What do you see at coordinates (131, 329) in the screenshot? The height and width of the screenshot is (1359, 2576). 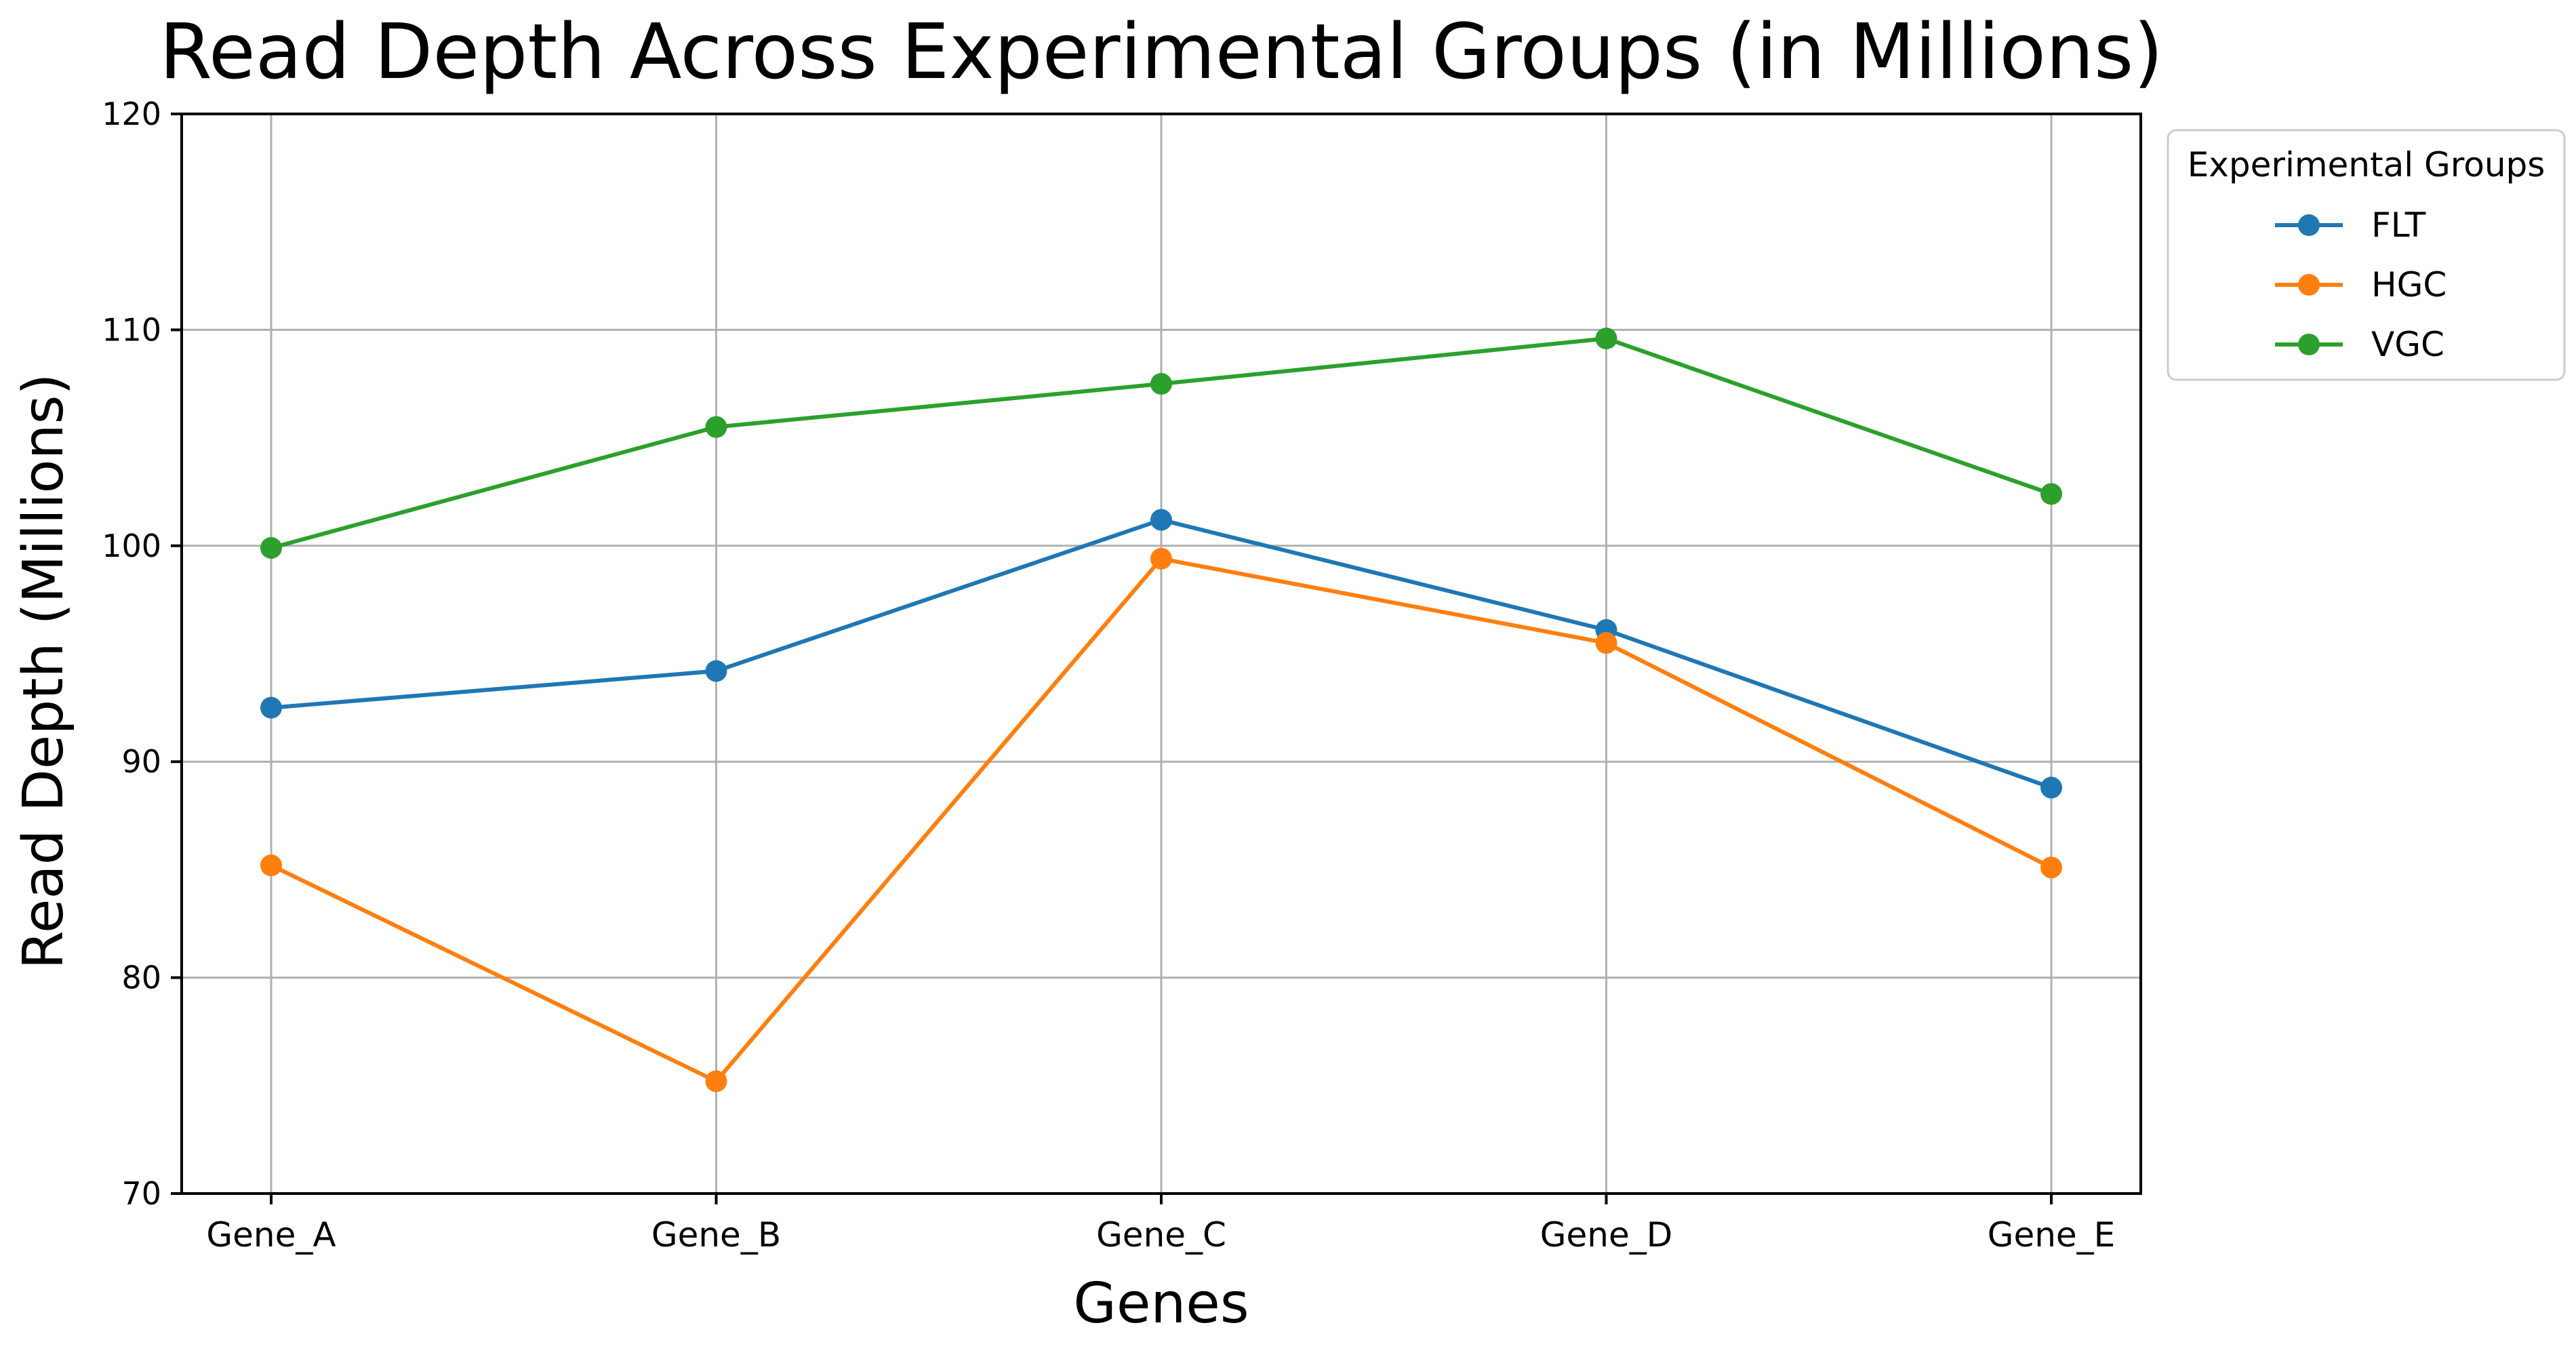 I see `y-tick-label: 110` at bounding box center [131, 329].